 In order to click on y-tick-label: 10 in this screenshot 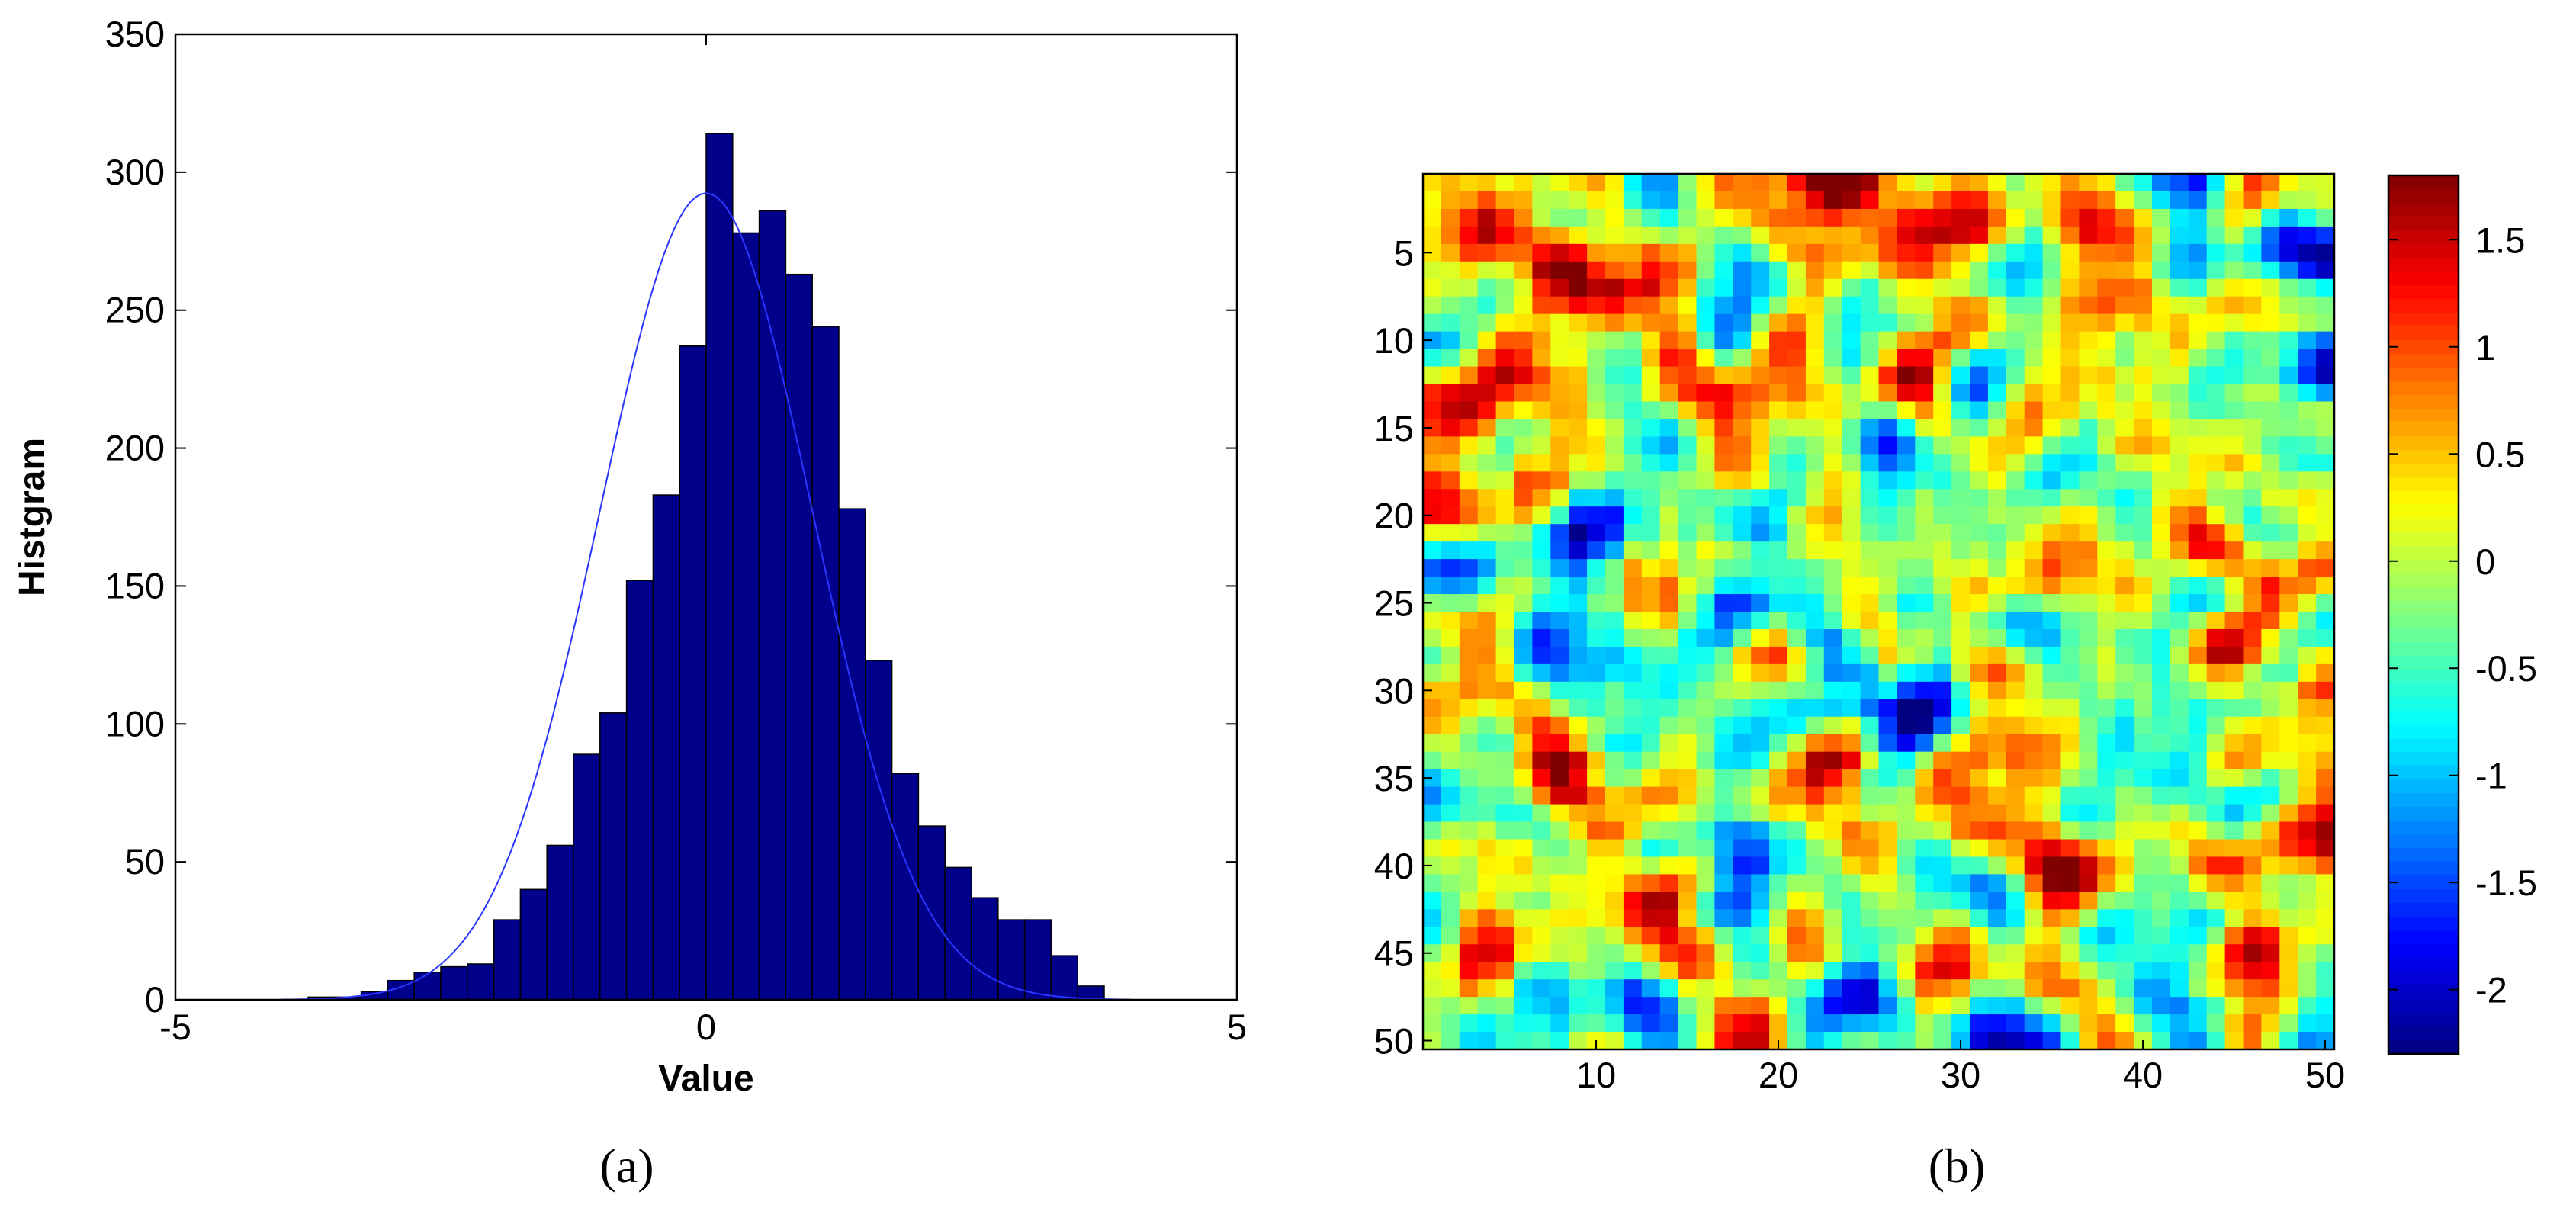, I will do `click(1394, 340)`.